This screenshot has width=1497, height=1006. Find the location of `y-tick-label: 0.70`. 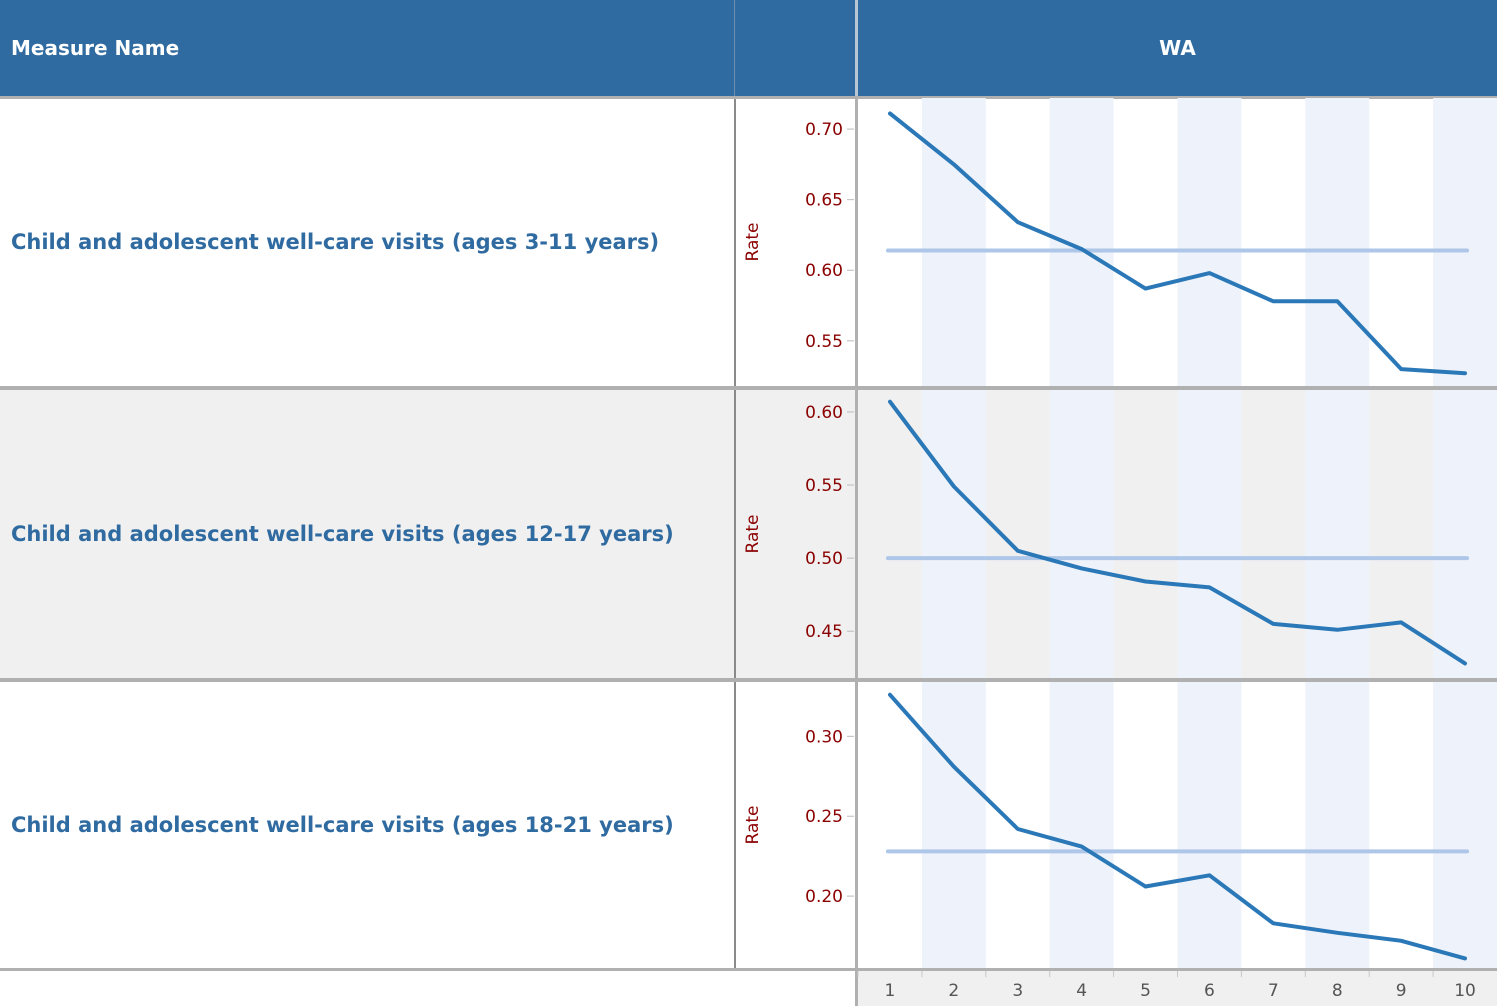

y-tick-label: 0.70 is located at coordinates (824, 130).